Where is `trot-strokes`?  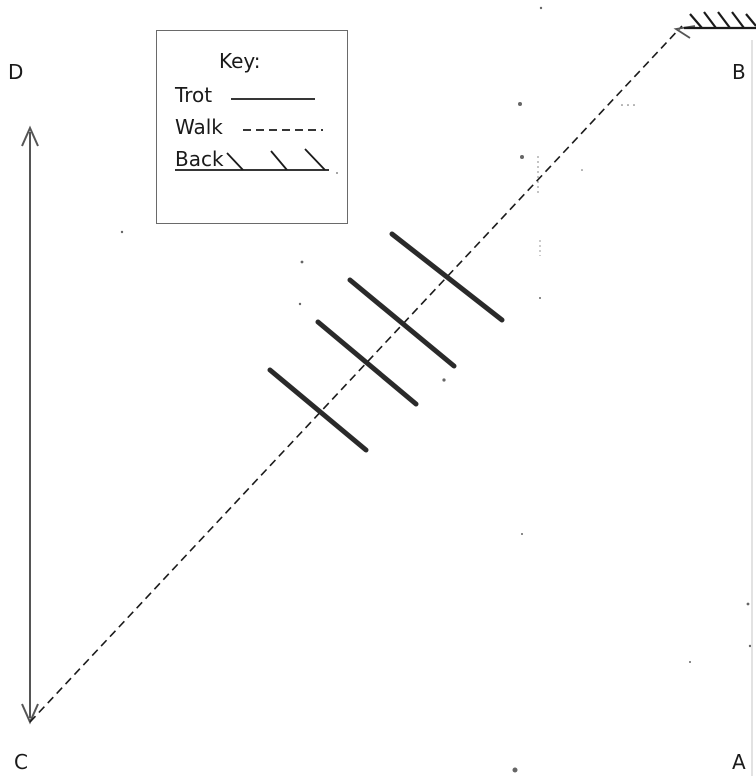
trot-strokes is located at coordinates (386, 342).